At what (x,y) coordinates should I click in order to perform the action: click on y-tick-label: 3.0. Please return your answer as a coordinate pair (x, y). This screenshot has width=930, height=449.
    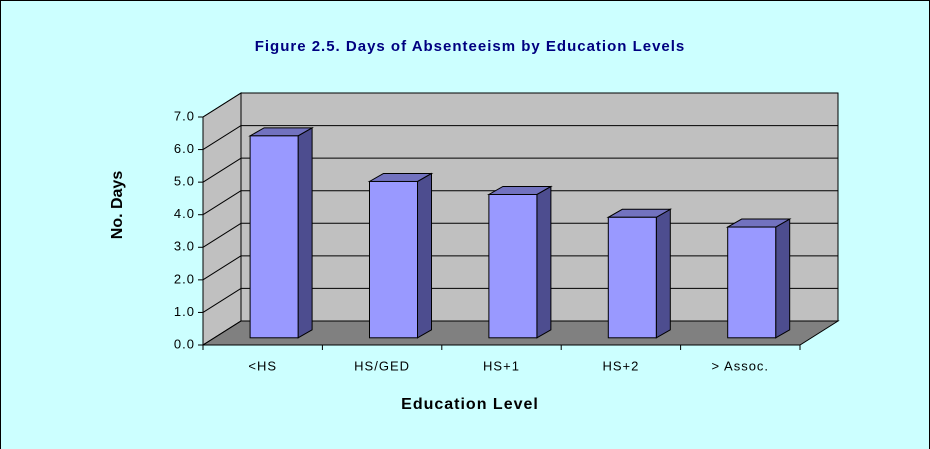
    Looking at the image, I should click on (184, 246).